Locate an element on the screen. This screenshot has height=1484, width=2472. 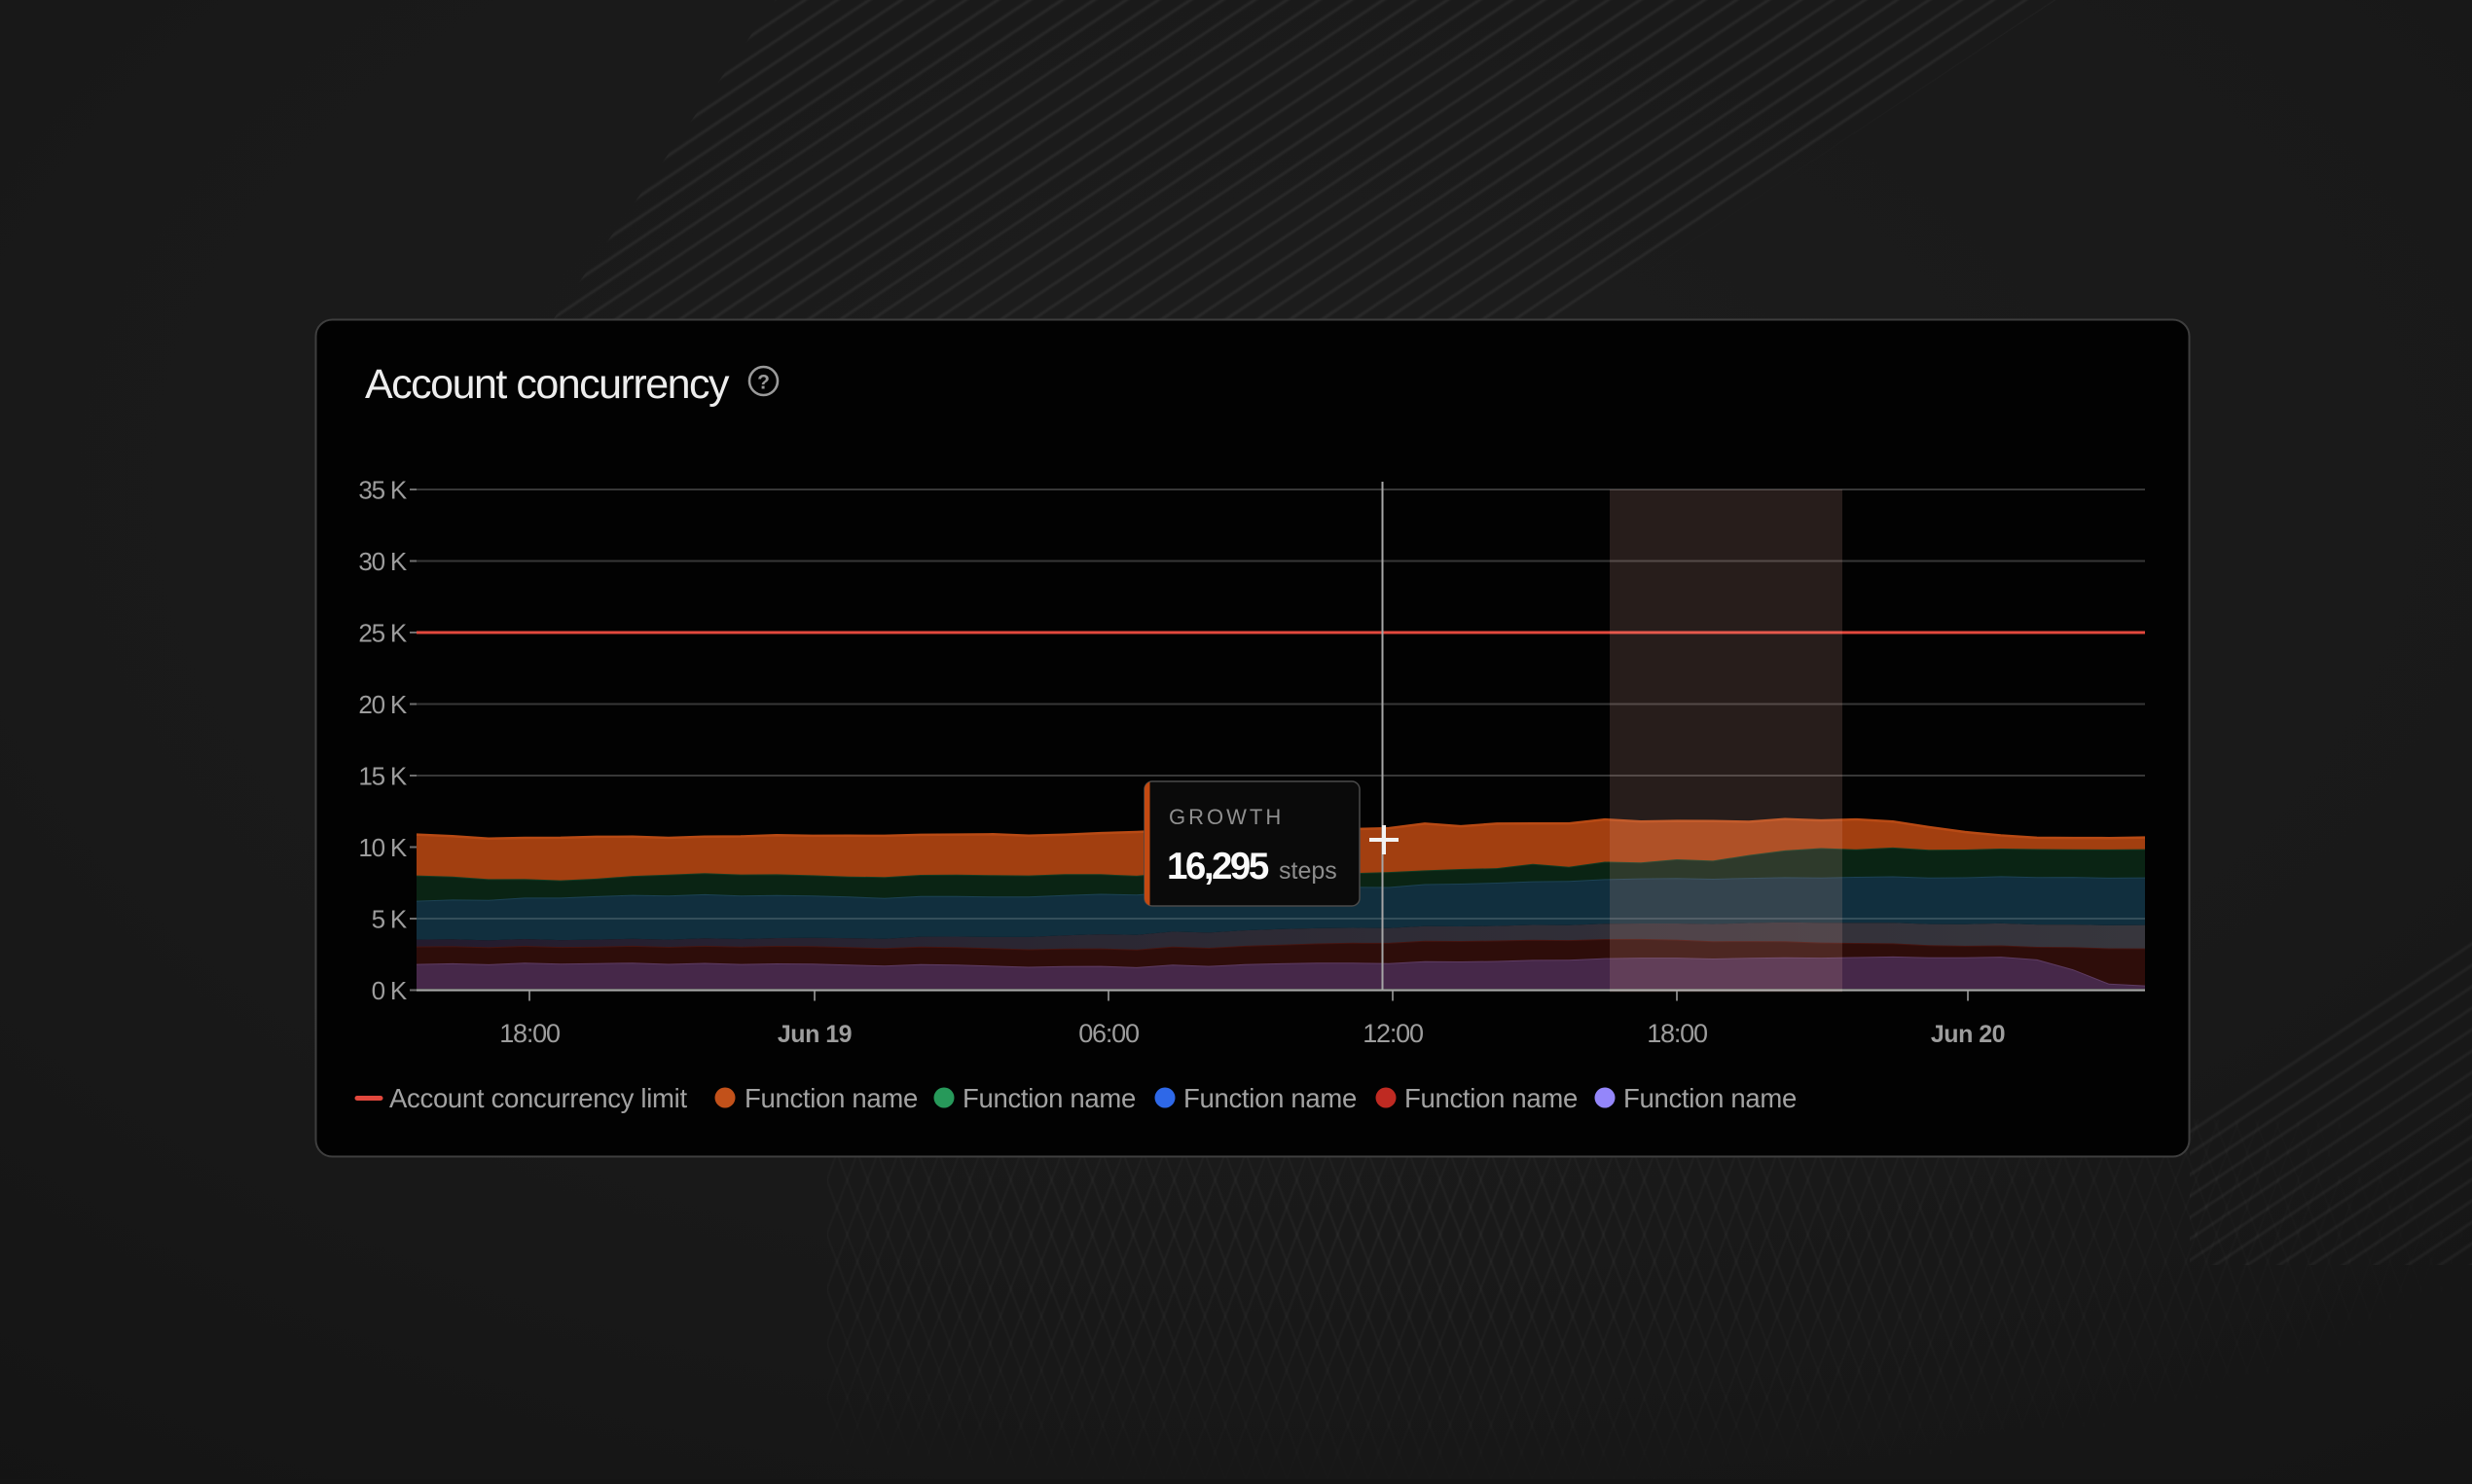
svg-text: steps is located at coordinates (1308, 871).